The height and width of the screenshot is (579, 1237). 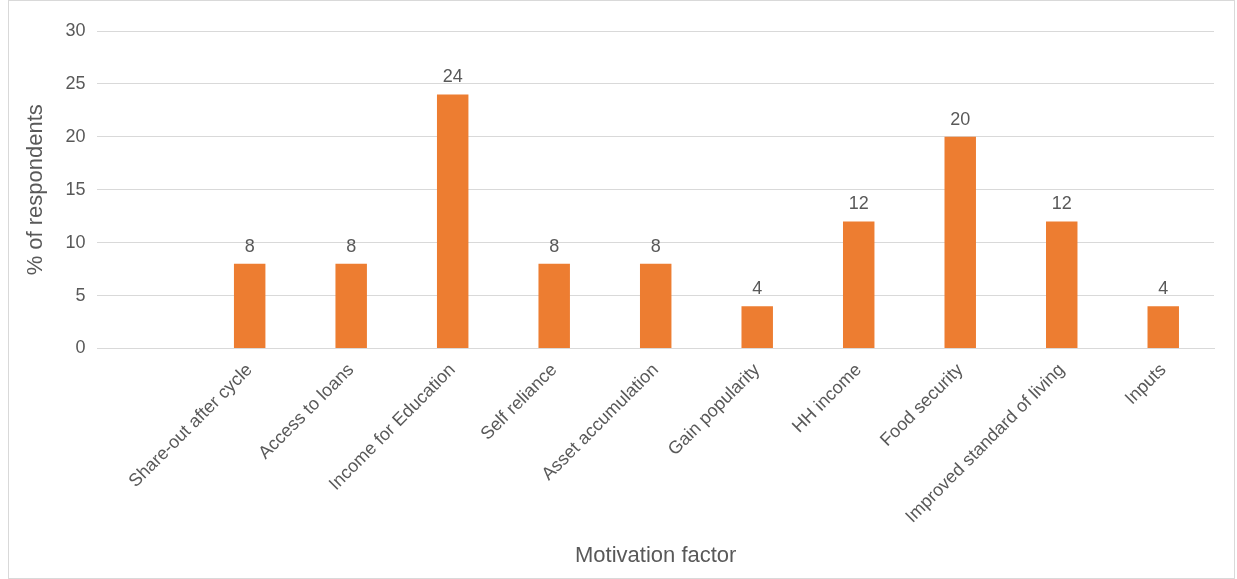 I want to click on x-axis-title: Motivation factor, so click(x=656, y=554).